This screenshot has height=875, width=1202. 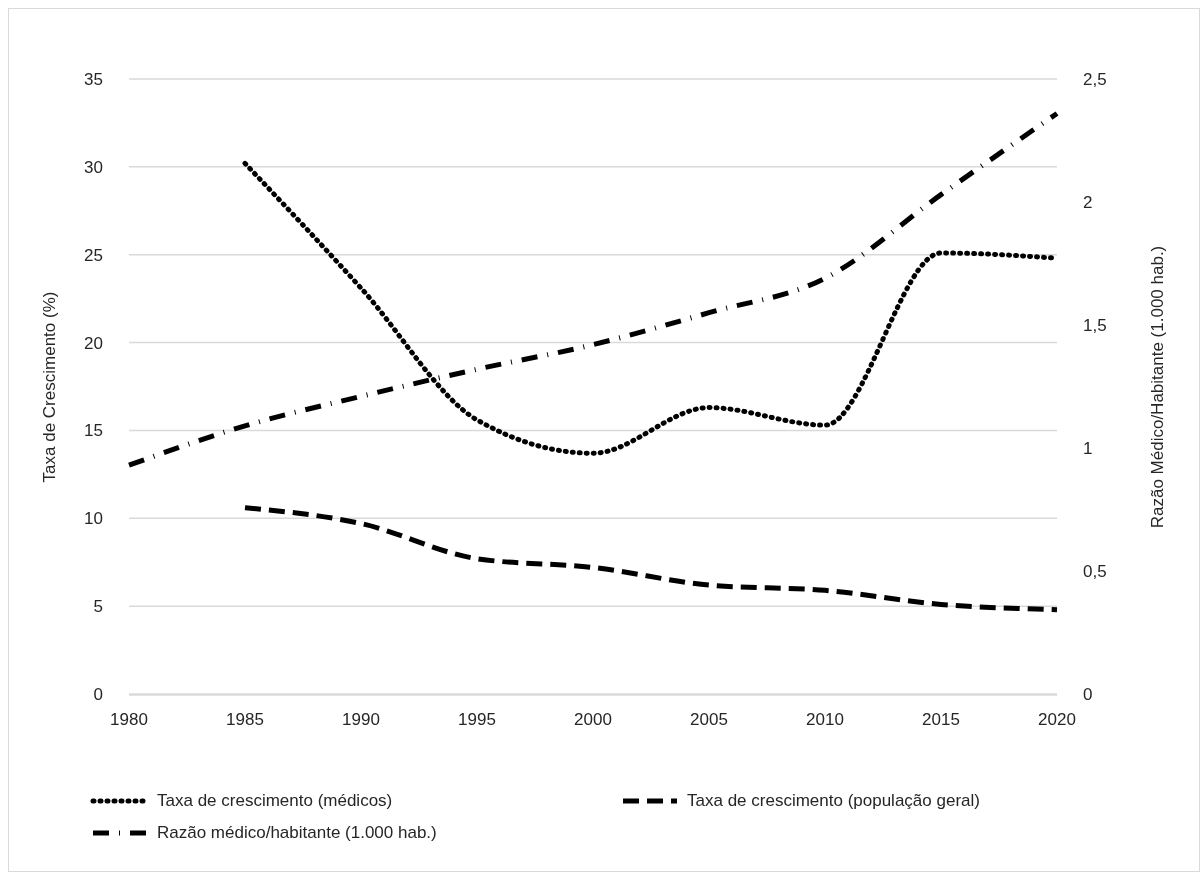 I want to click on y2-tick-label: 2,5, so click(x=1095, y=79).